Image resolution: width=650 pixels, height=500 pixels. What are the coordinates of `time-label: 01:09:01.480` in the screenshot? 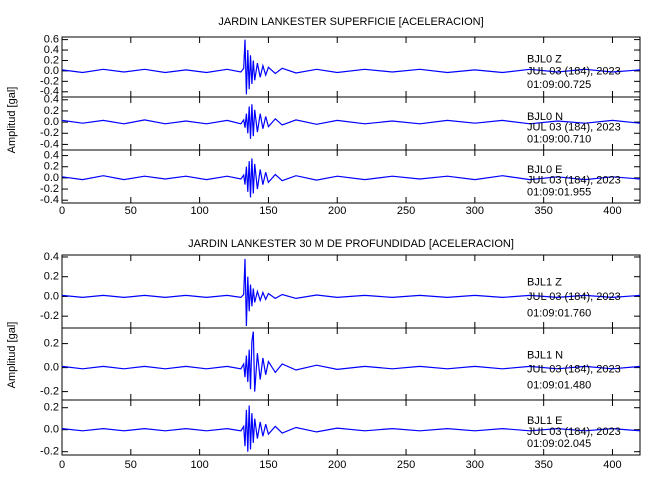 It's located at (559, 386).